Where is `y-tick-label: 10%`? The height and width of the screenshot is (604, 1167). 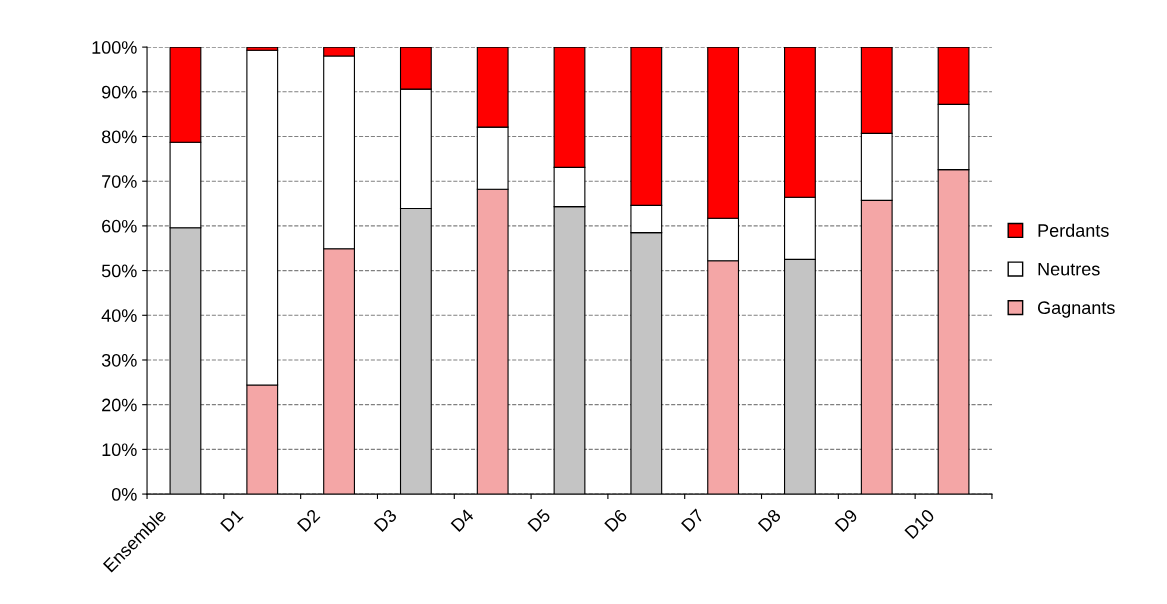 y-tick-label: 10% is located at coordinates (119, 450).